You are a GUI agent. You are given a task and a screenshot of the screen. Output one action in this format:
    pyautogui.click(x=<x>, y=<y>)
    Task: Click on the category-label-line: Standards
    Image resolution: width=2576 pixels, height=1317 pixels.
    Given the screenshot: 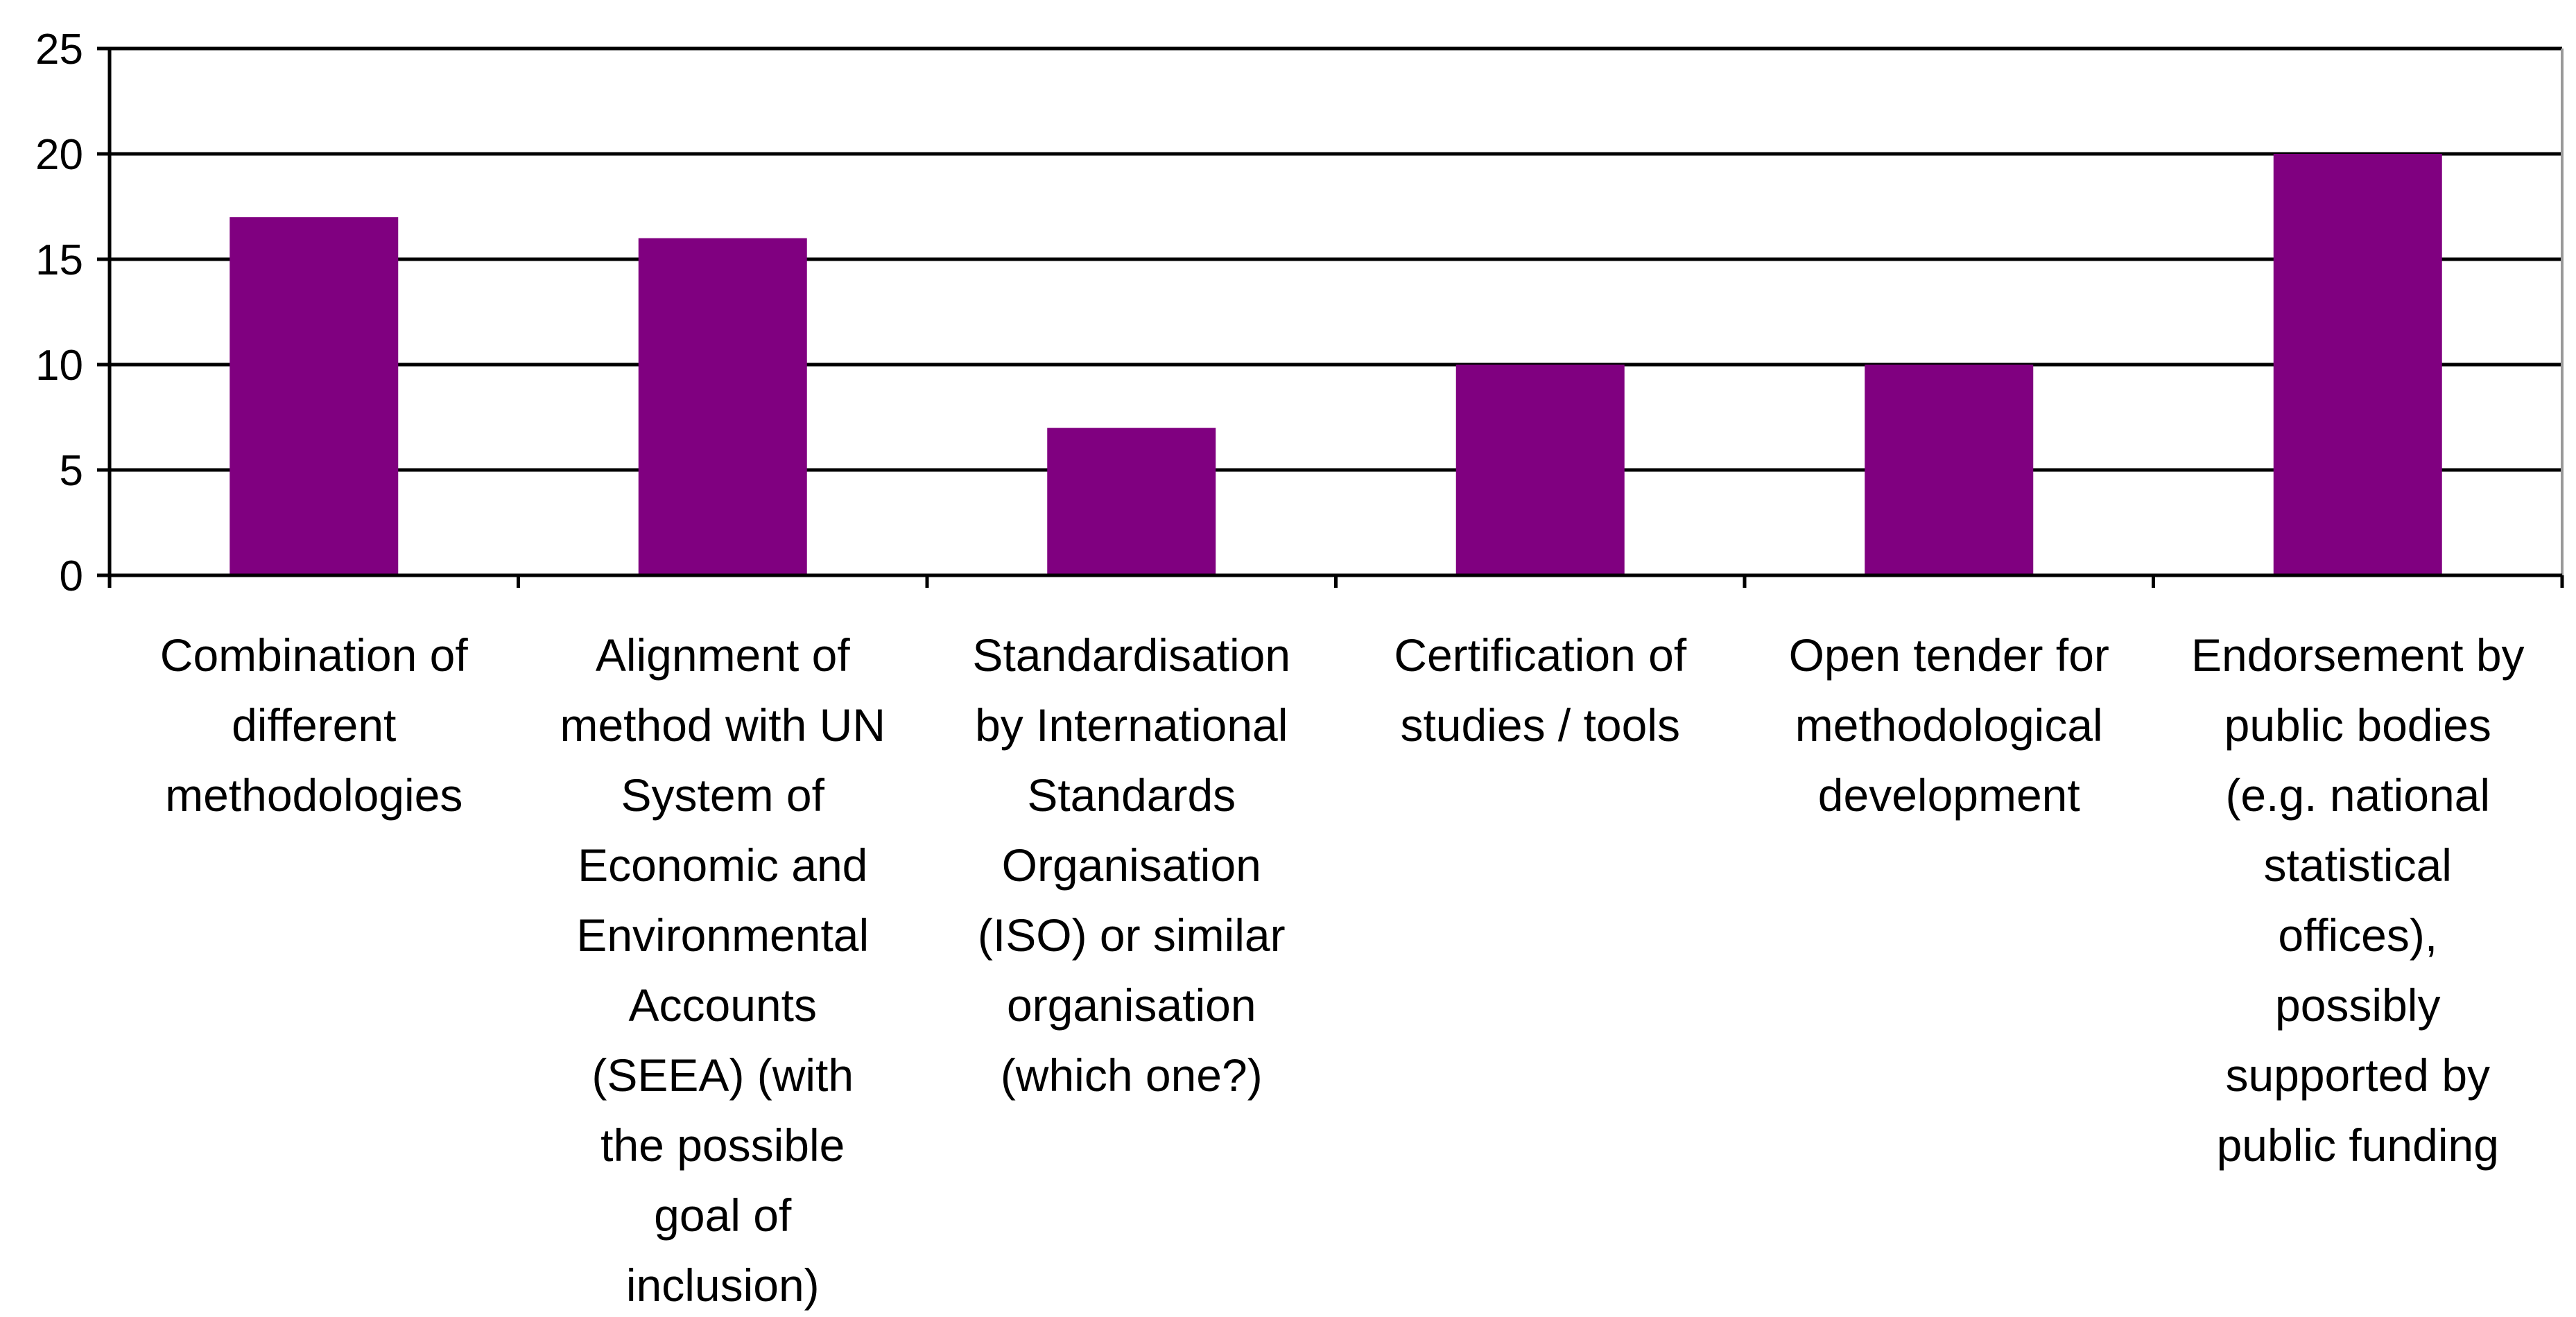 What is the action you would take?
    pyautogui.click(x=1131, y=795)
    